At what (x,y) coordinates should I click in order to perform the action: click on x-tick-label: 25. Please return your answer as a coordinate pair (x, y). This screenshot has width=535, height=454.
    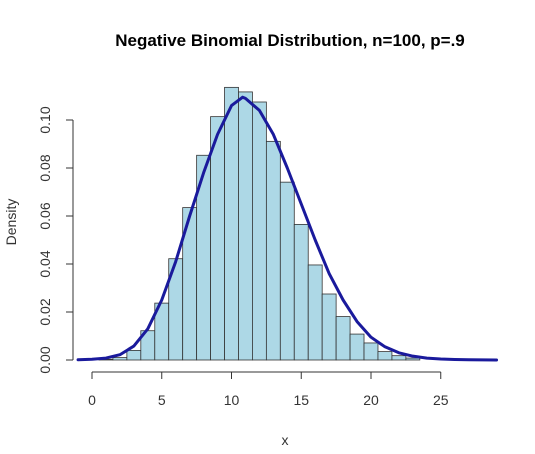
    Looking at the image, I should click on (441, 400).